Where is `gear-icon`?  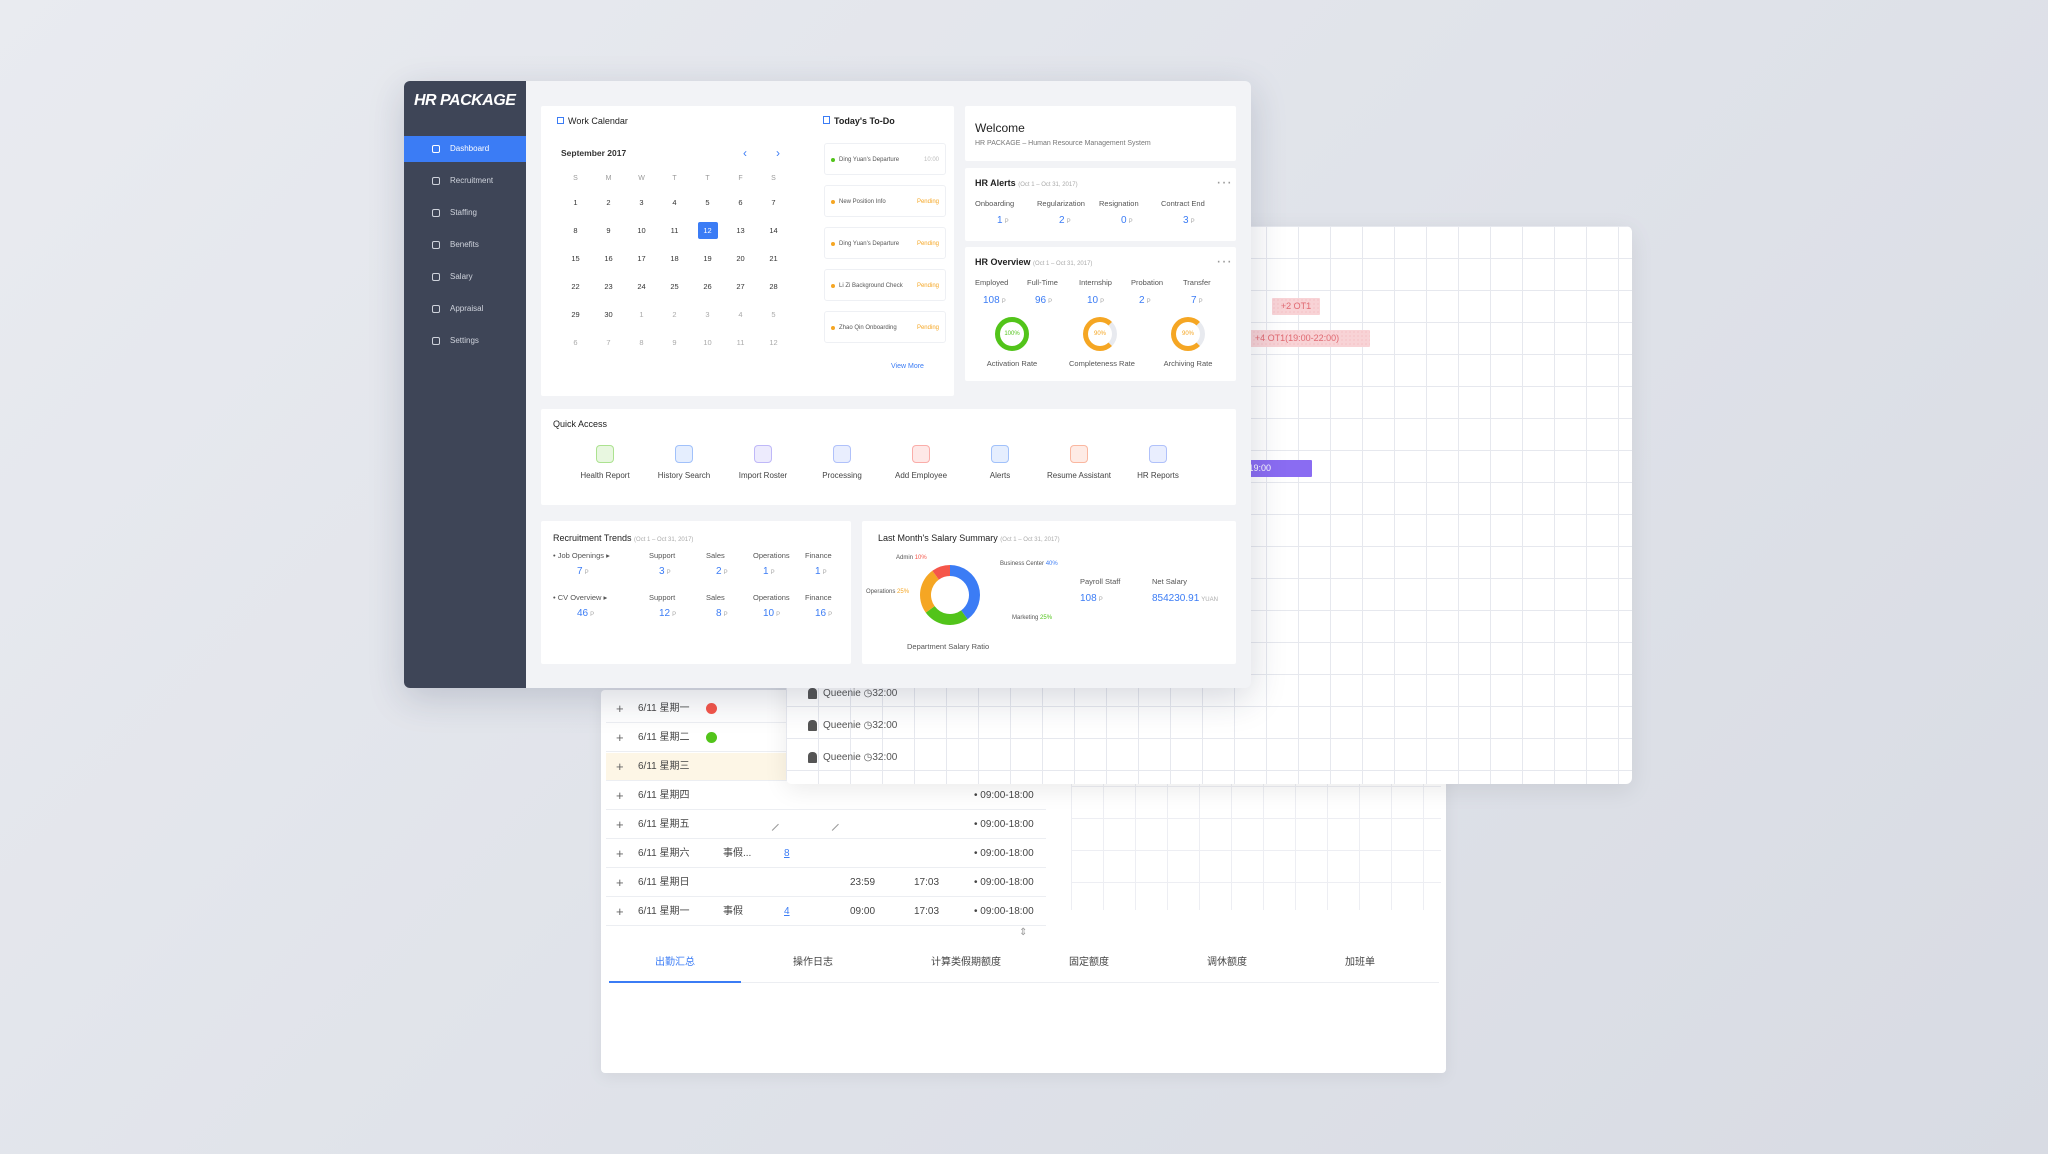 gear-icon is located at coordinates (436, 341).